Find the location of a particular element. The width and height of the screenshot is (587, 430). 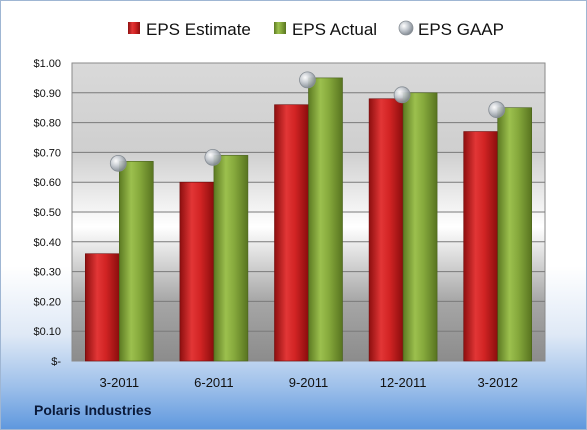

legend-label-eps-actual: EPS Actual is located at coordinates (334, 29).